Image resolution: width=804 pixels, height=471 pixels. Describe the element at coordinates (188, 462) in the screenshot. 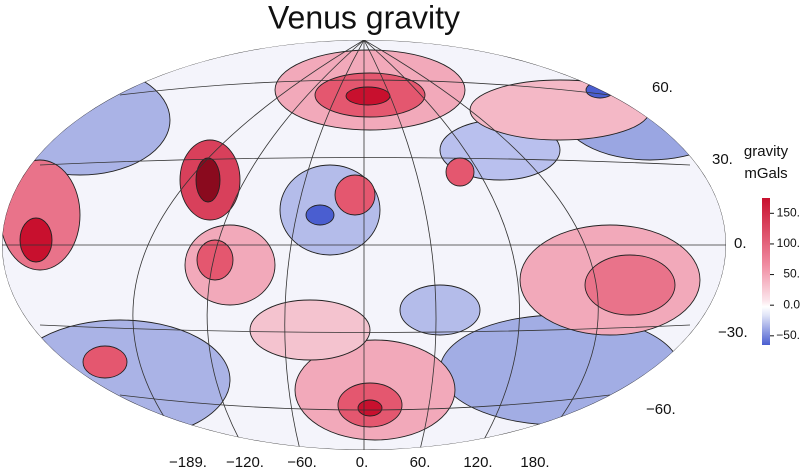

I see `longitude-label: −189.` at that location.